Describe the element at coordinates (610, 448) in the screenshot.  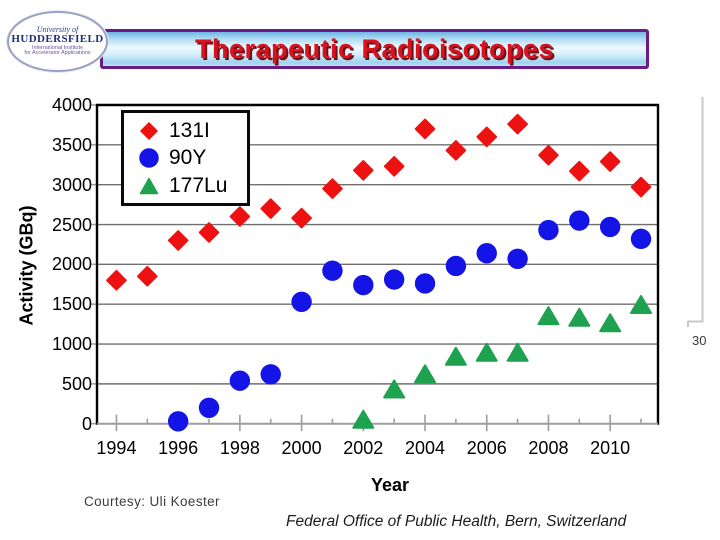
I see `x-tick-label: 2010` at that location.